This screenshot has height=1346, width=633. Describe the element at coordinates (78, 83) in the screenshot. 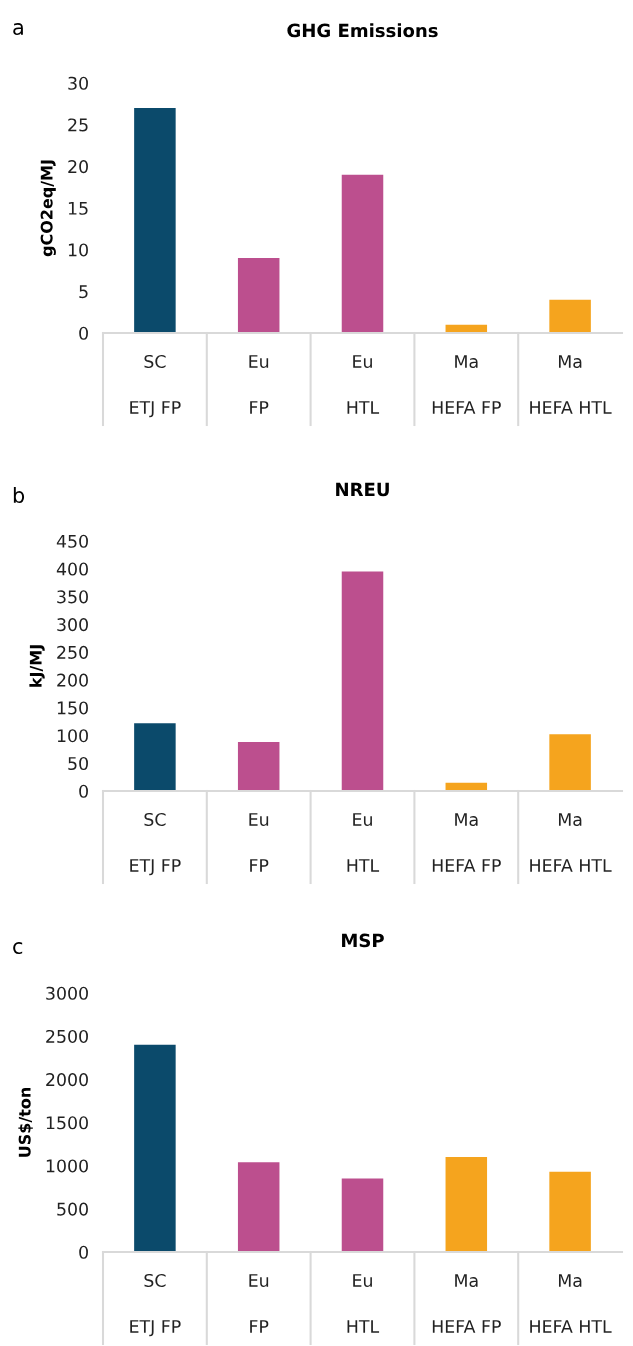

I see `y-tick-label: 30` at that location.